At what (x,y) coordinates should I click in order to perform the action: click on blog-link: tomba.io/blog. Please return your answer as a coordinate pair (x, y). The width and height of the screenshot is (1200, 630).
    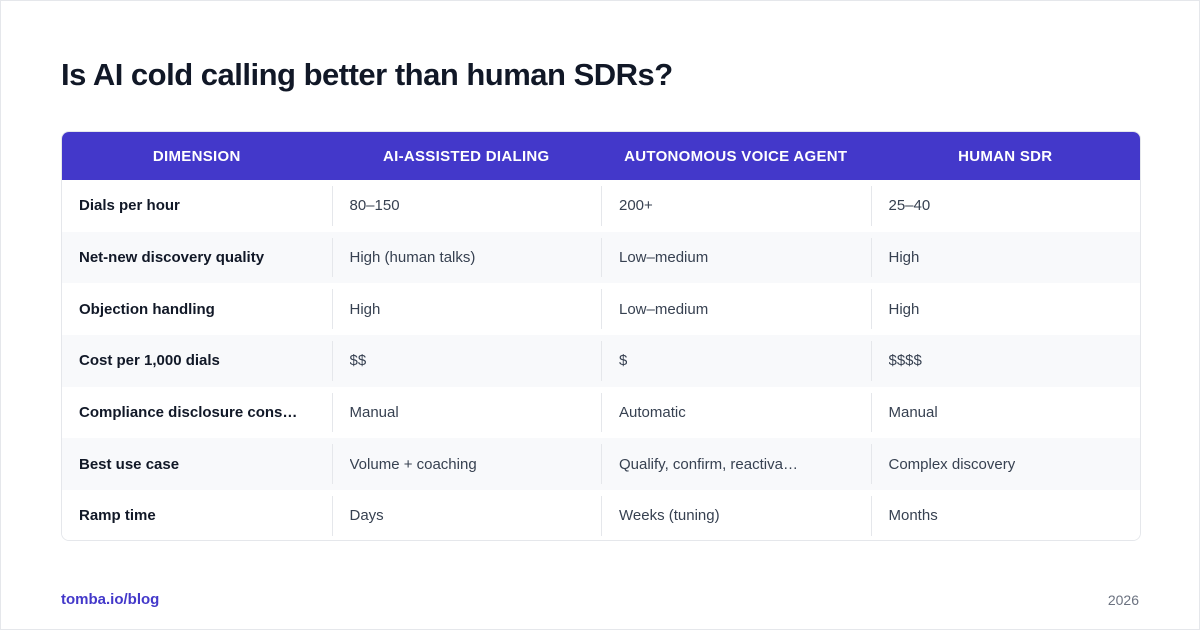
    Looking at the image, I should click on (110, 599).